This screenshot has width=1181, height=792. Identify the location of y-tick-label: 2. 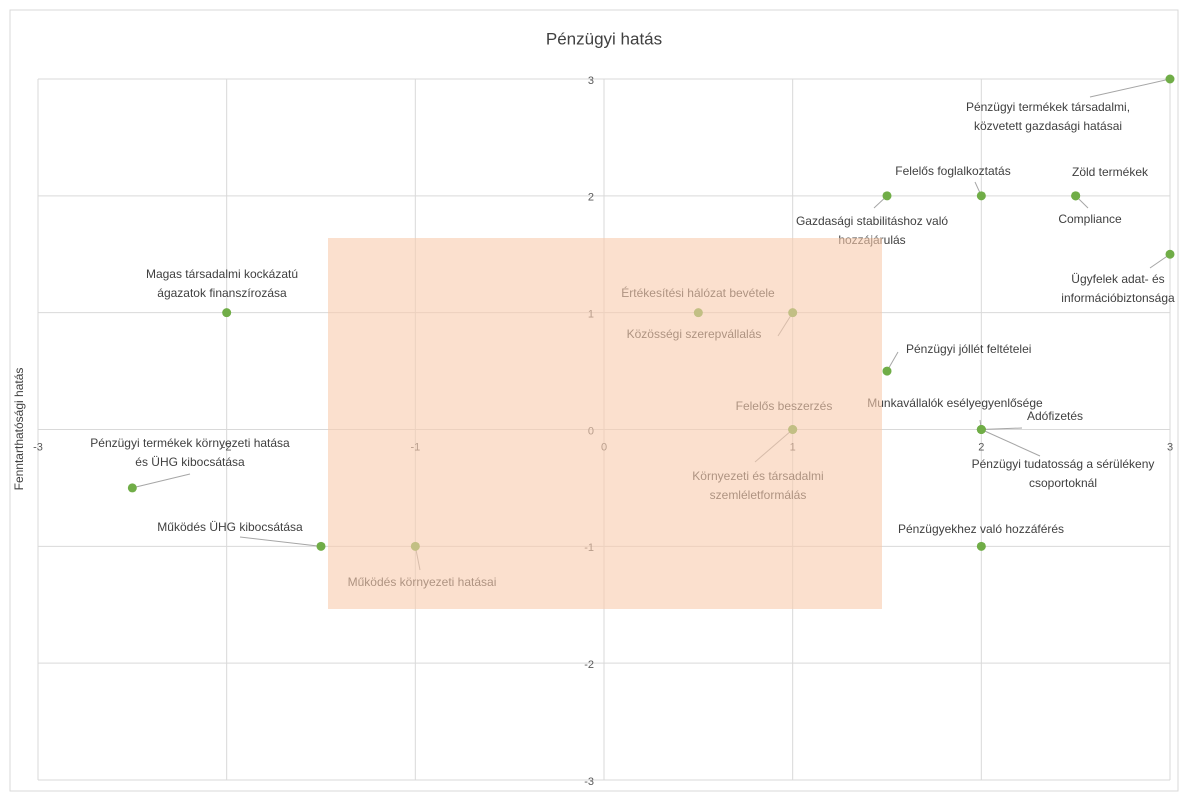
(591, 198).